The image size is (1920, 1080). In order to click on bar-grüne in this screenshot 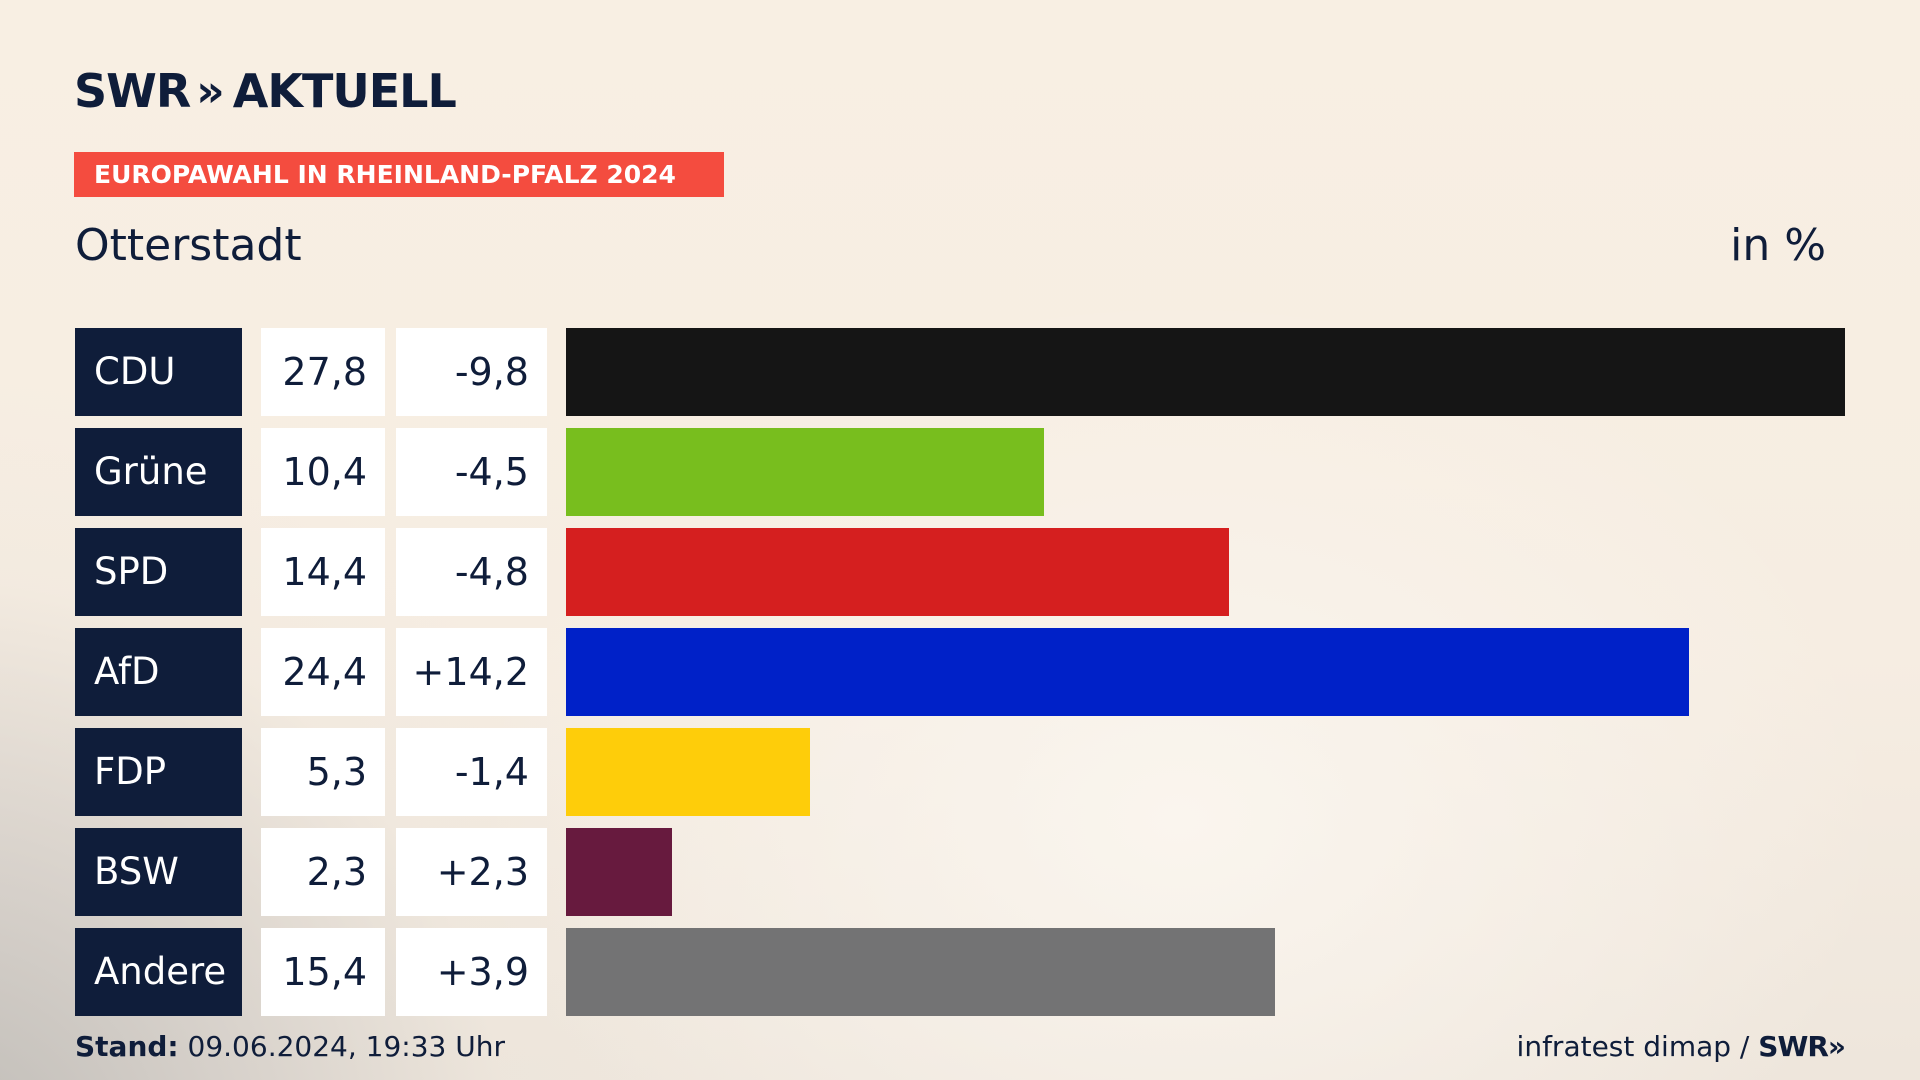, I will do `click(805, 472)`.